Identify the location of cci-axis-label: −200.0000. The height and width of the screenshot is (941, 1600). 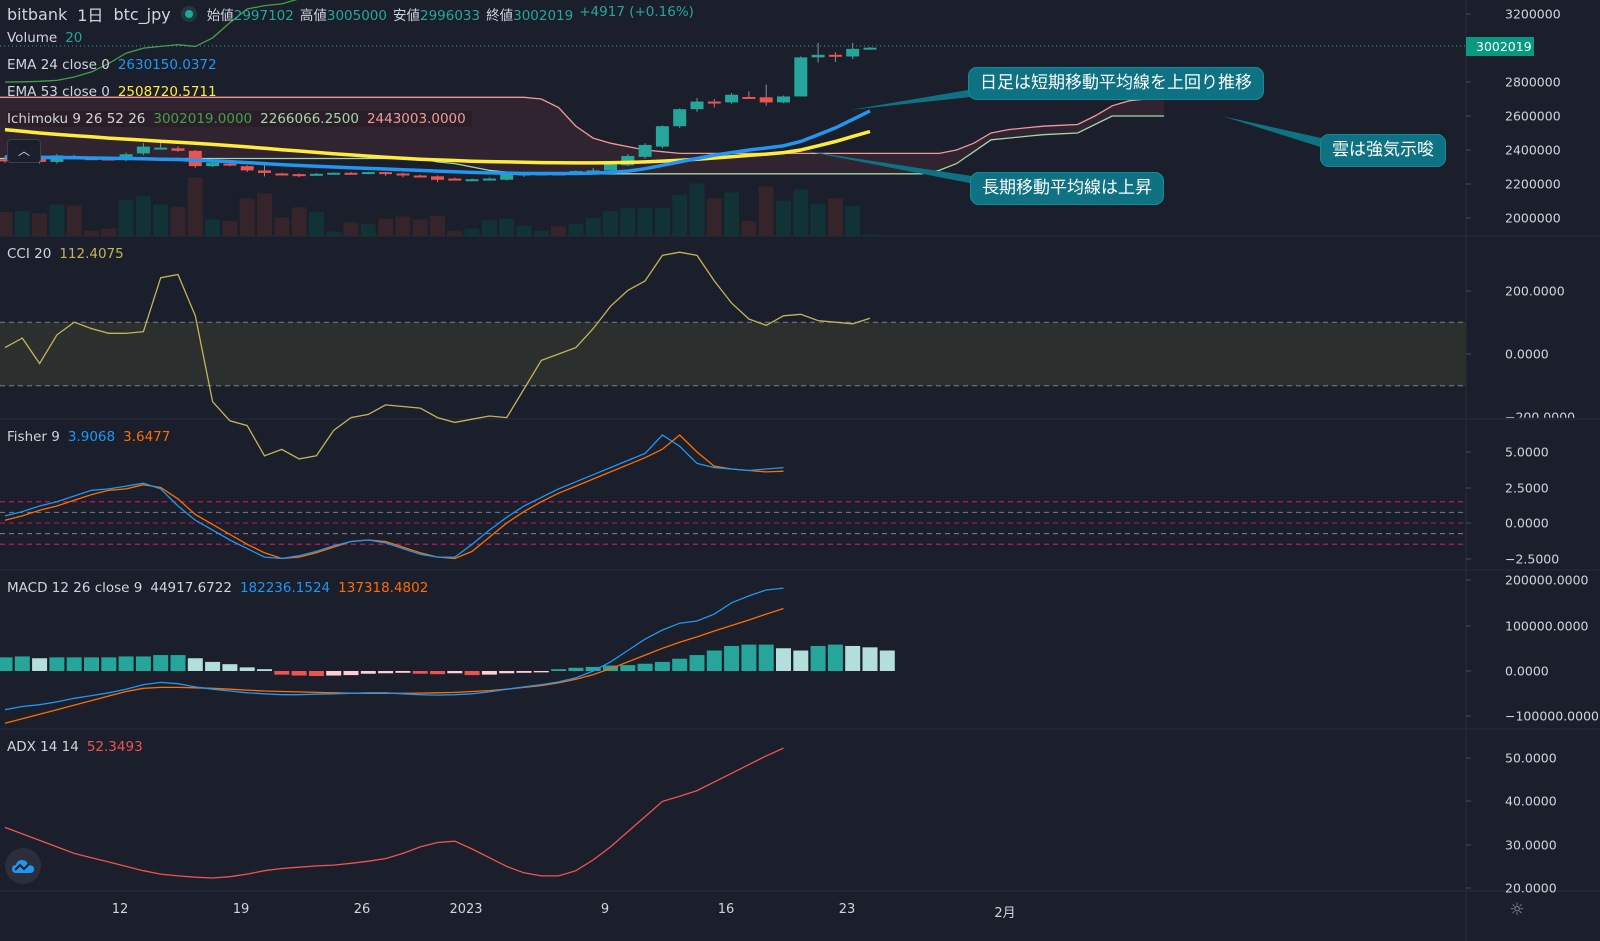
(1540, 417).